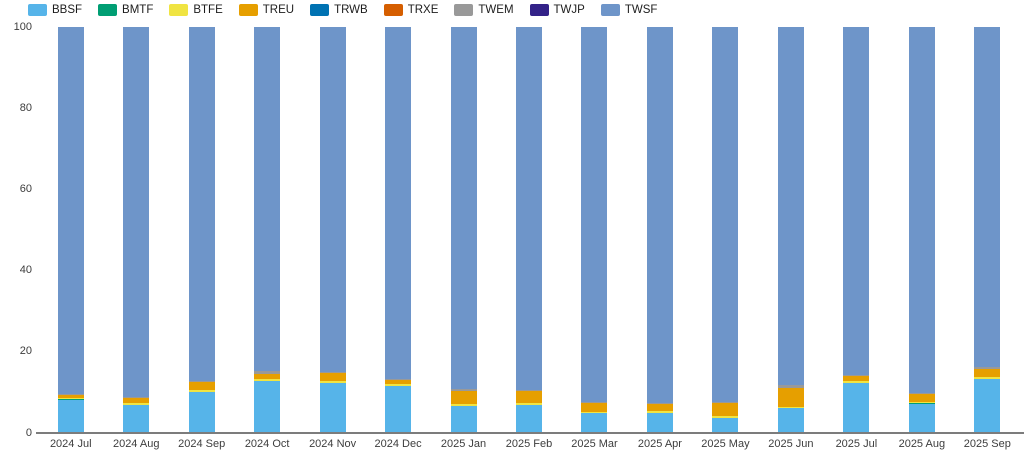 The height and width of the screenshot is (455, 1024). Describe the element at coordinates (125, 10) in the screenshot. I see `legend-item-BMTF: BMTF` at that location.